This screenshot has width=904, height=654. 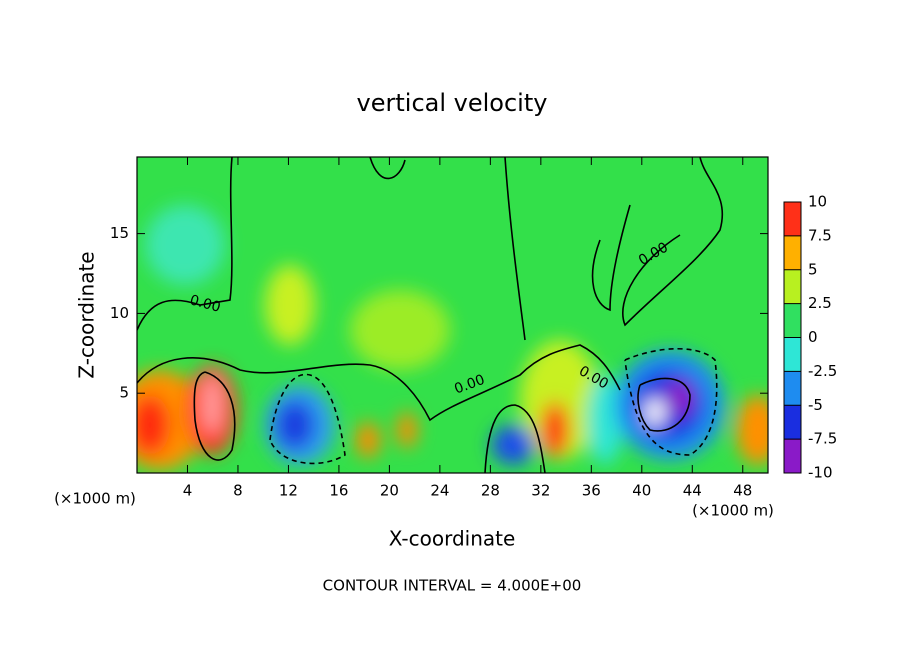 What do you see at coordinates (822, 439) in the screenshot?
I see `colorbar-label: -7.5` at bounding box center [822, 439].